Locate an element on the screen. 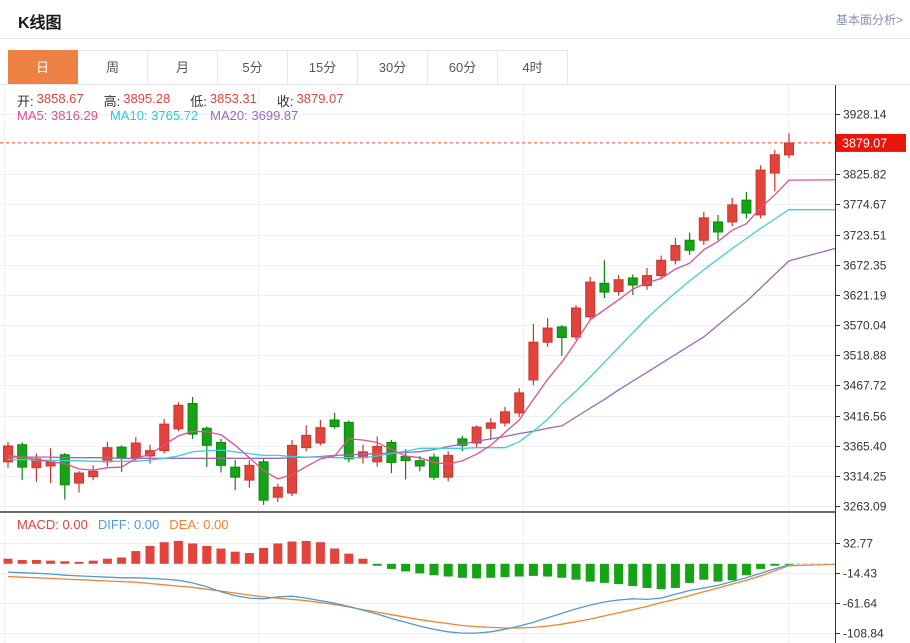  price-tick-label: 3518.88 is located at coordinates (865, 356).